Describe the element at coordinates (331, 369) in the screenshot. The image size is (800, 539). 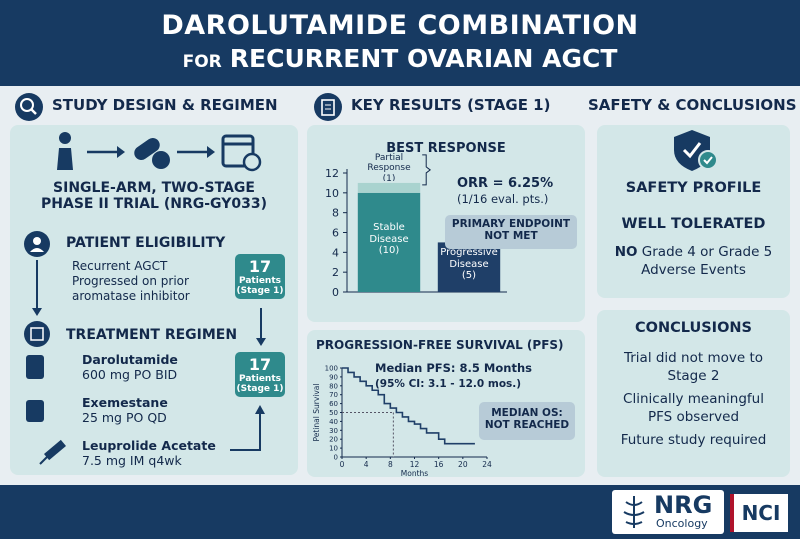
I see `y-tick-label: 100` at that location.